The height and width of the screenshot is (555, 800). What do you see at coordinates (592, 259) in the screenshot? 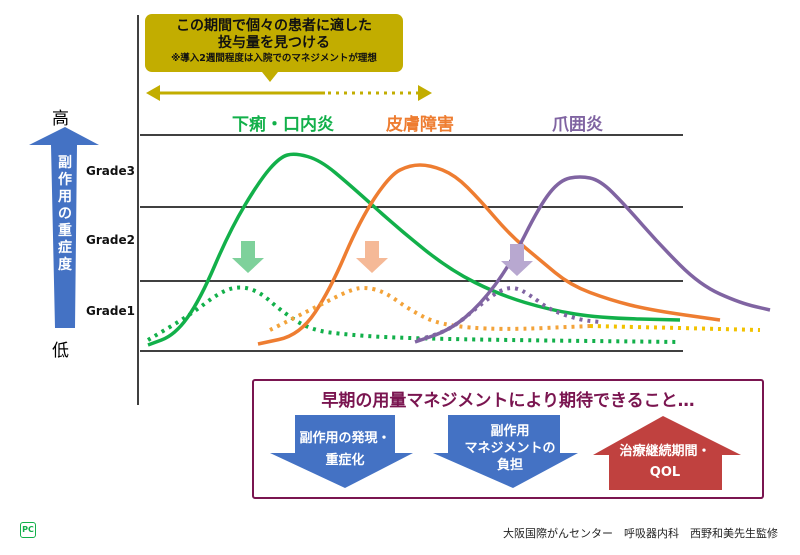
I see `curve-paronychia` at bounding box center [592, 259].